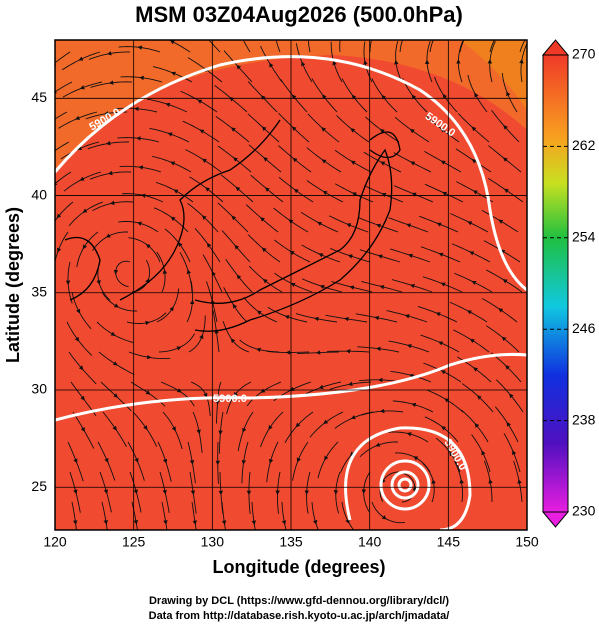 The height and width of the screenshot is (625, 599). Describe the element at coordinates (584, 54) in the screenshot. I see `colorbar-tick-label: 270` at that location.